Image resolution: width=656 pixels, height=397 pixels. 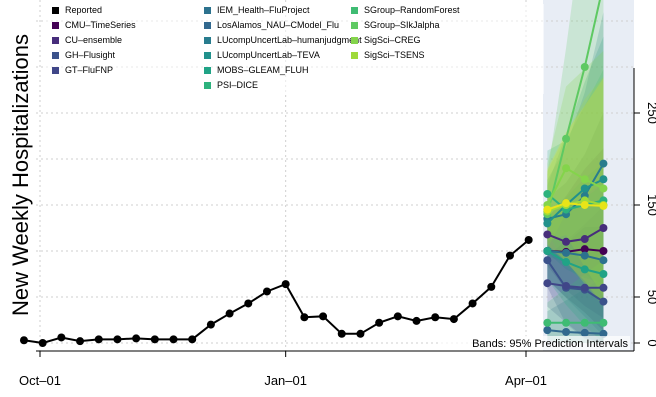 What do you see at coordinates (263, 10) in the screenshot?
I see `legend-label: IEM_Health–FluProject` at bounding box center [263, 10].